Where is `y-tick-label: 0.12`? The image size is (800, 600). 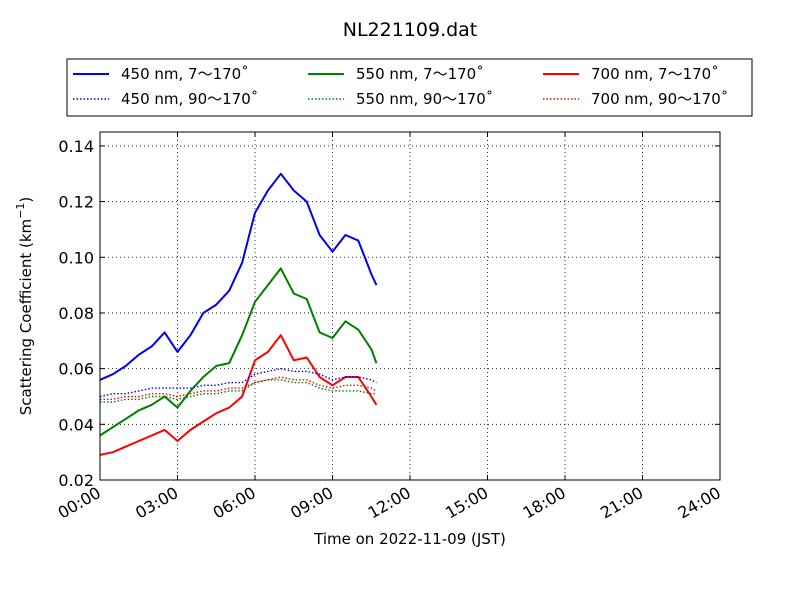 y-tick-label: 0.12 is located at coordinates (76, 202).